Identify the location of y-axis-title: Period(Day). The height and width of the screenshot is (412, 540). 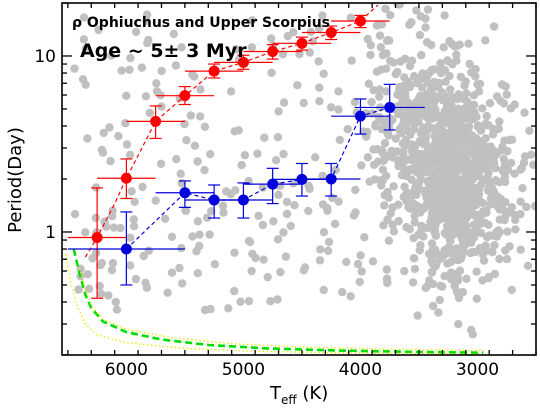
(15, 180).